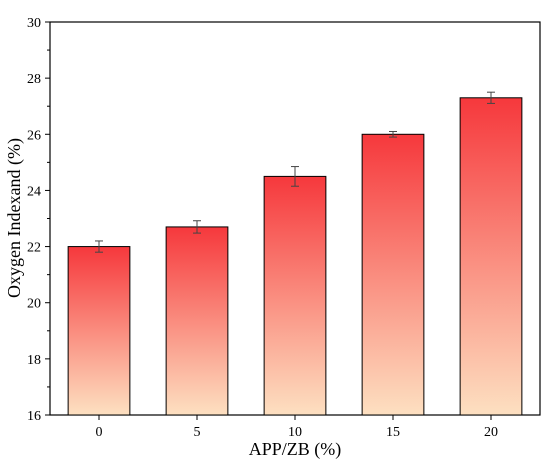 This screenshot has width=550, height=465. Describe the element at coordinates (34, 79) in the screenshot. I see `y-tick-label-28: 28` at that location.